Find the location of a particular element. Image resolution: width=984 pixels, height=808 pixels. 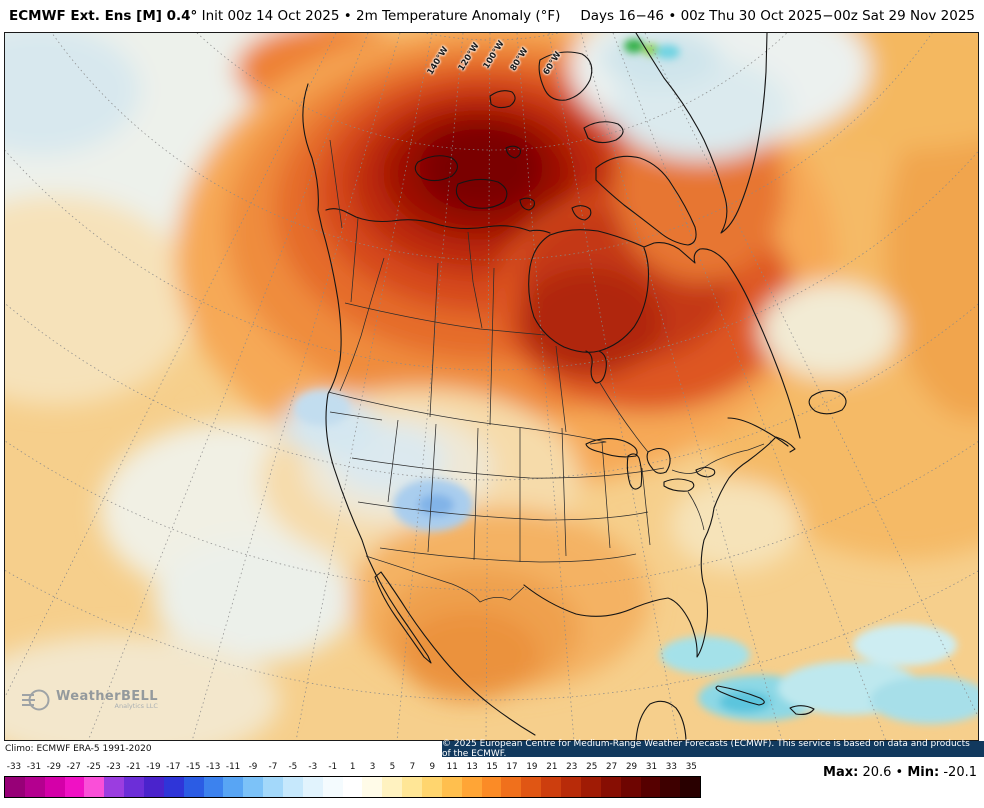

stats: Max: 20.6 • Min: -20.1 is located at coordinates (900, 772).